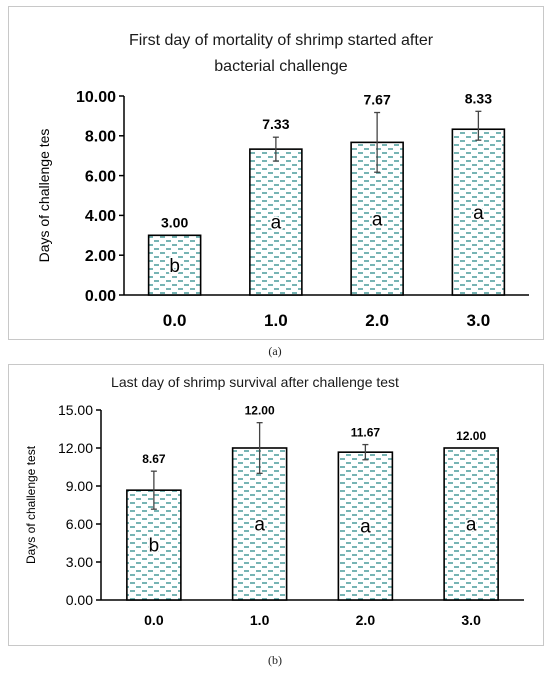 This screenshot has height=676, width=550. What do you see at coordinates (96, 97) in the screenshot?
I see `y-tick-label: 10.00` at bounding box center [96, 97].